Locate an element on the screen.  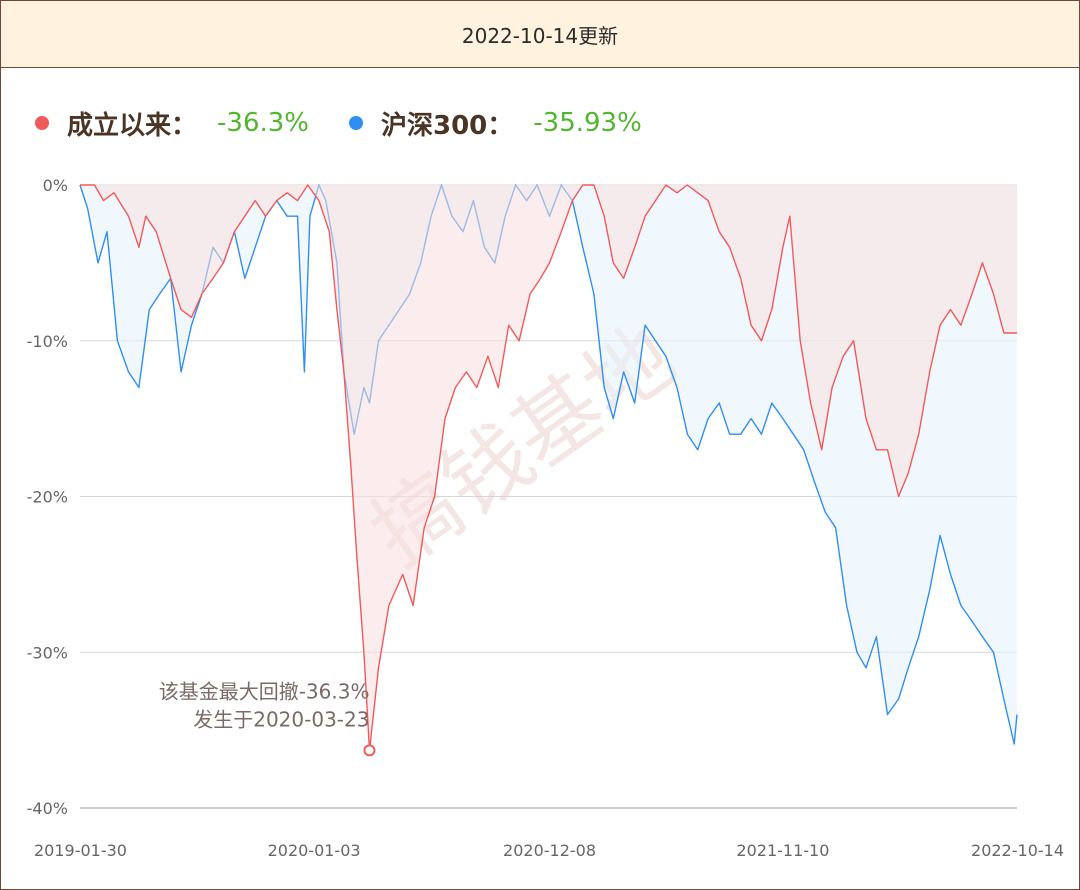
x-tick-label: 2021-11-10 is located at coordinates (782, 850).